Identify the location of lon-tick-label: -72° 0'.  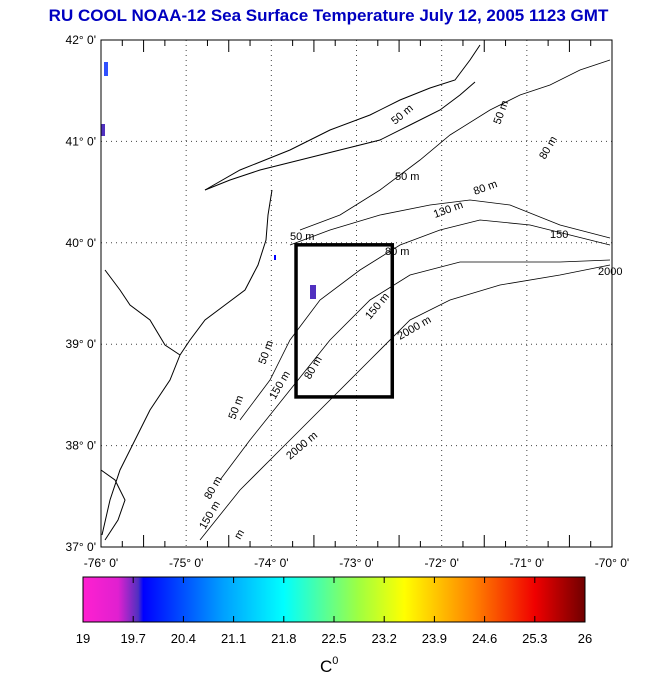
(441, 563).